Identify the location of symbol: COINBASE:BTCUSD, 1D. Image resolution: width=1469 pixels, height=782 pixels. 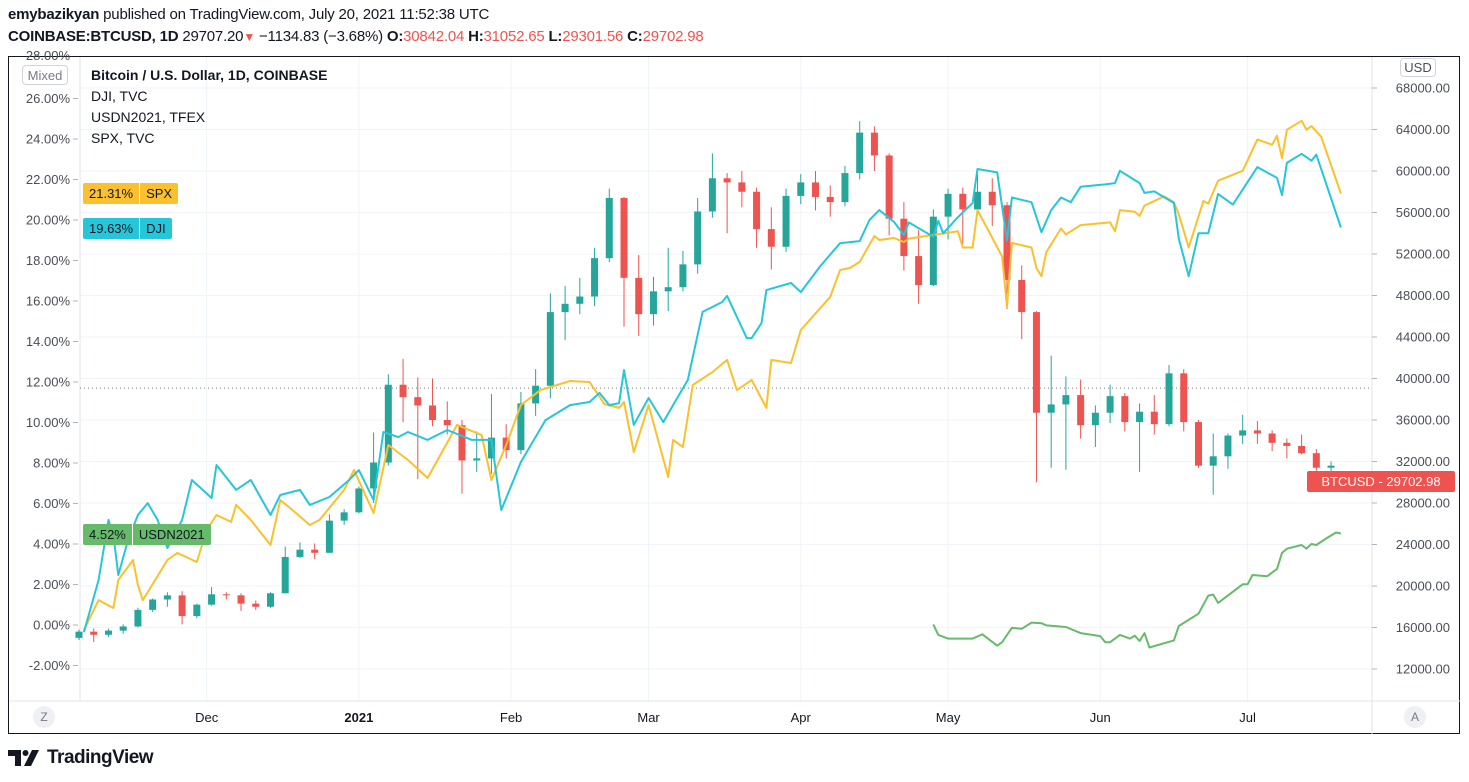
(93, 36).